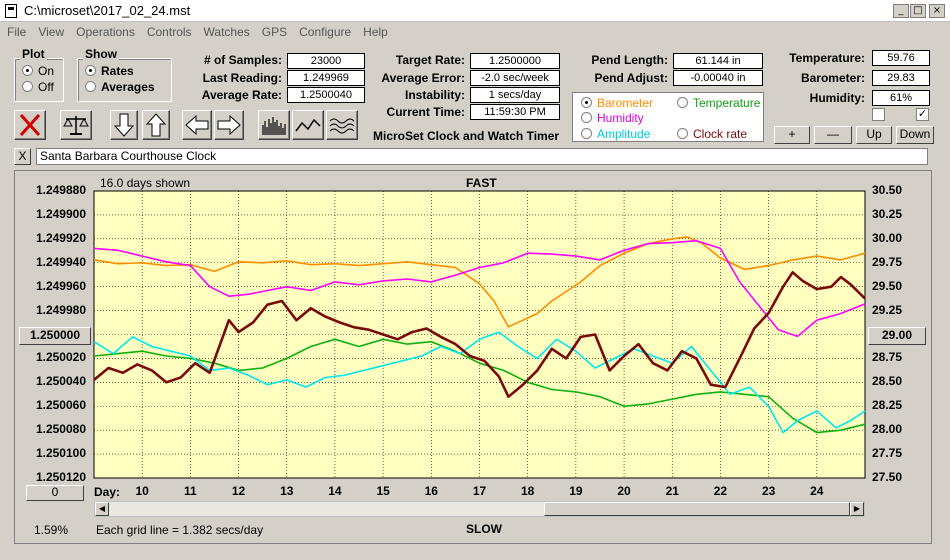  I want to click on wave-button, so click(342, 125).